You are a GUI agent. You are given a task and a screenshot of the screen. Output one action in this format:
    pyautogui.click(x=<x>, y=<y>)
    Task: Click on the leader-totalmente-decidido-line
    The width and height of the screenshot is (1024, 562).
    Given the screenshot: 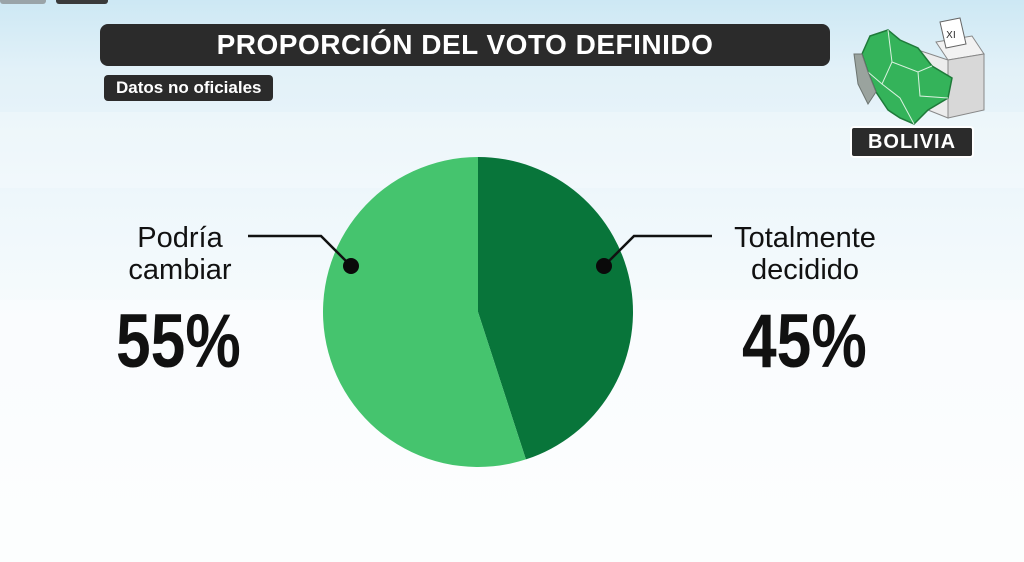 What is the action you would take?
    pyautogui.click(x=657, y=250)
    